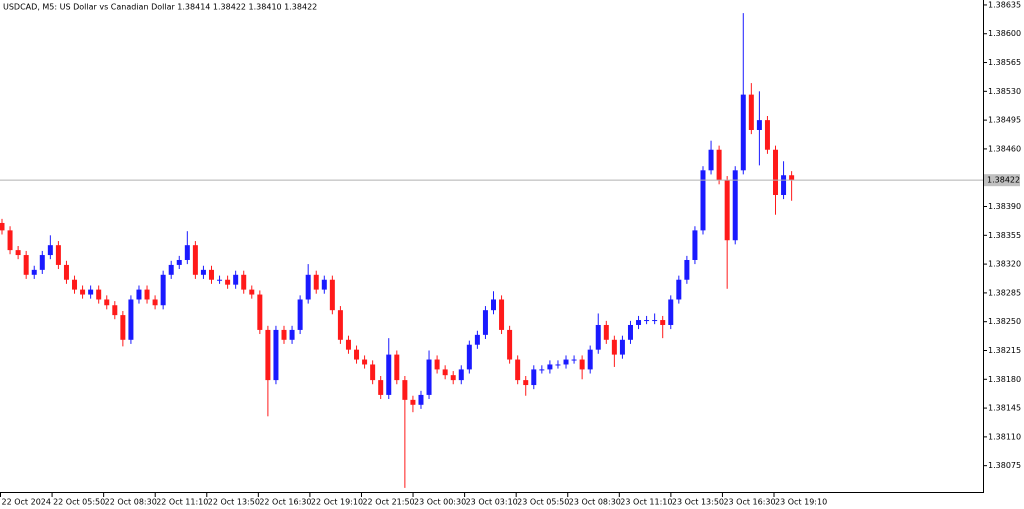  Describe the element at coordinates (182, 502) in the screenshot. I see `x-tick-label: 22 Oct 11:10` at that location.